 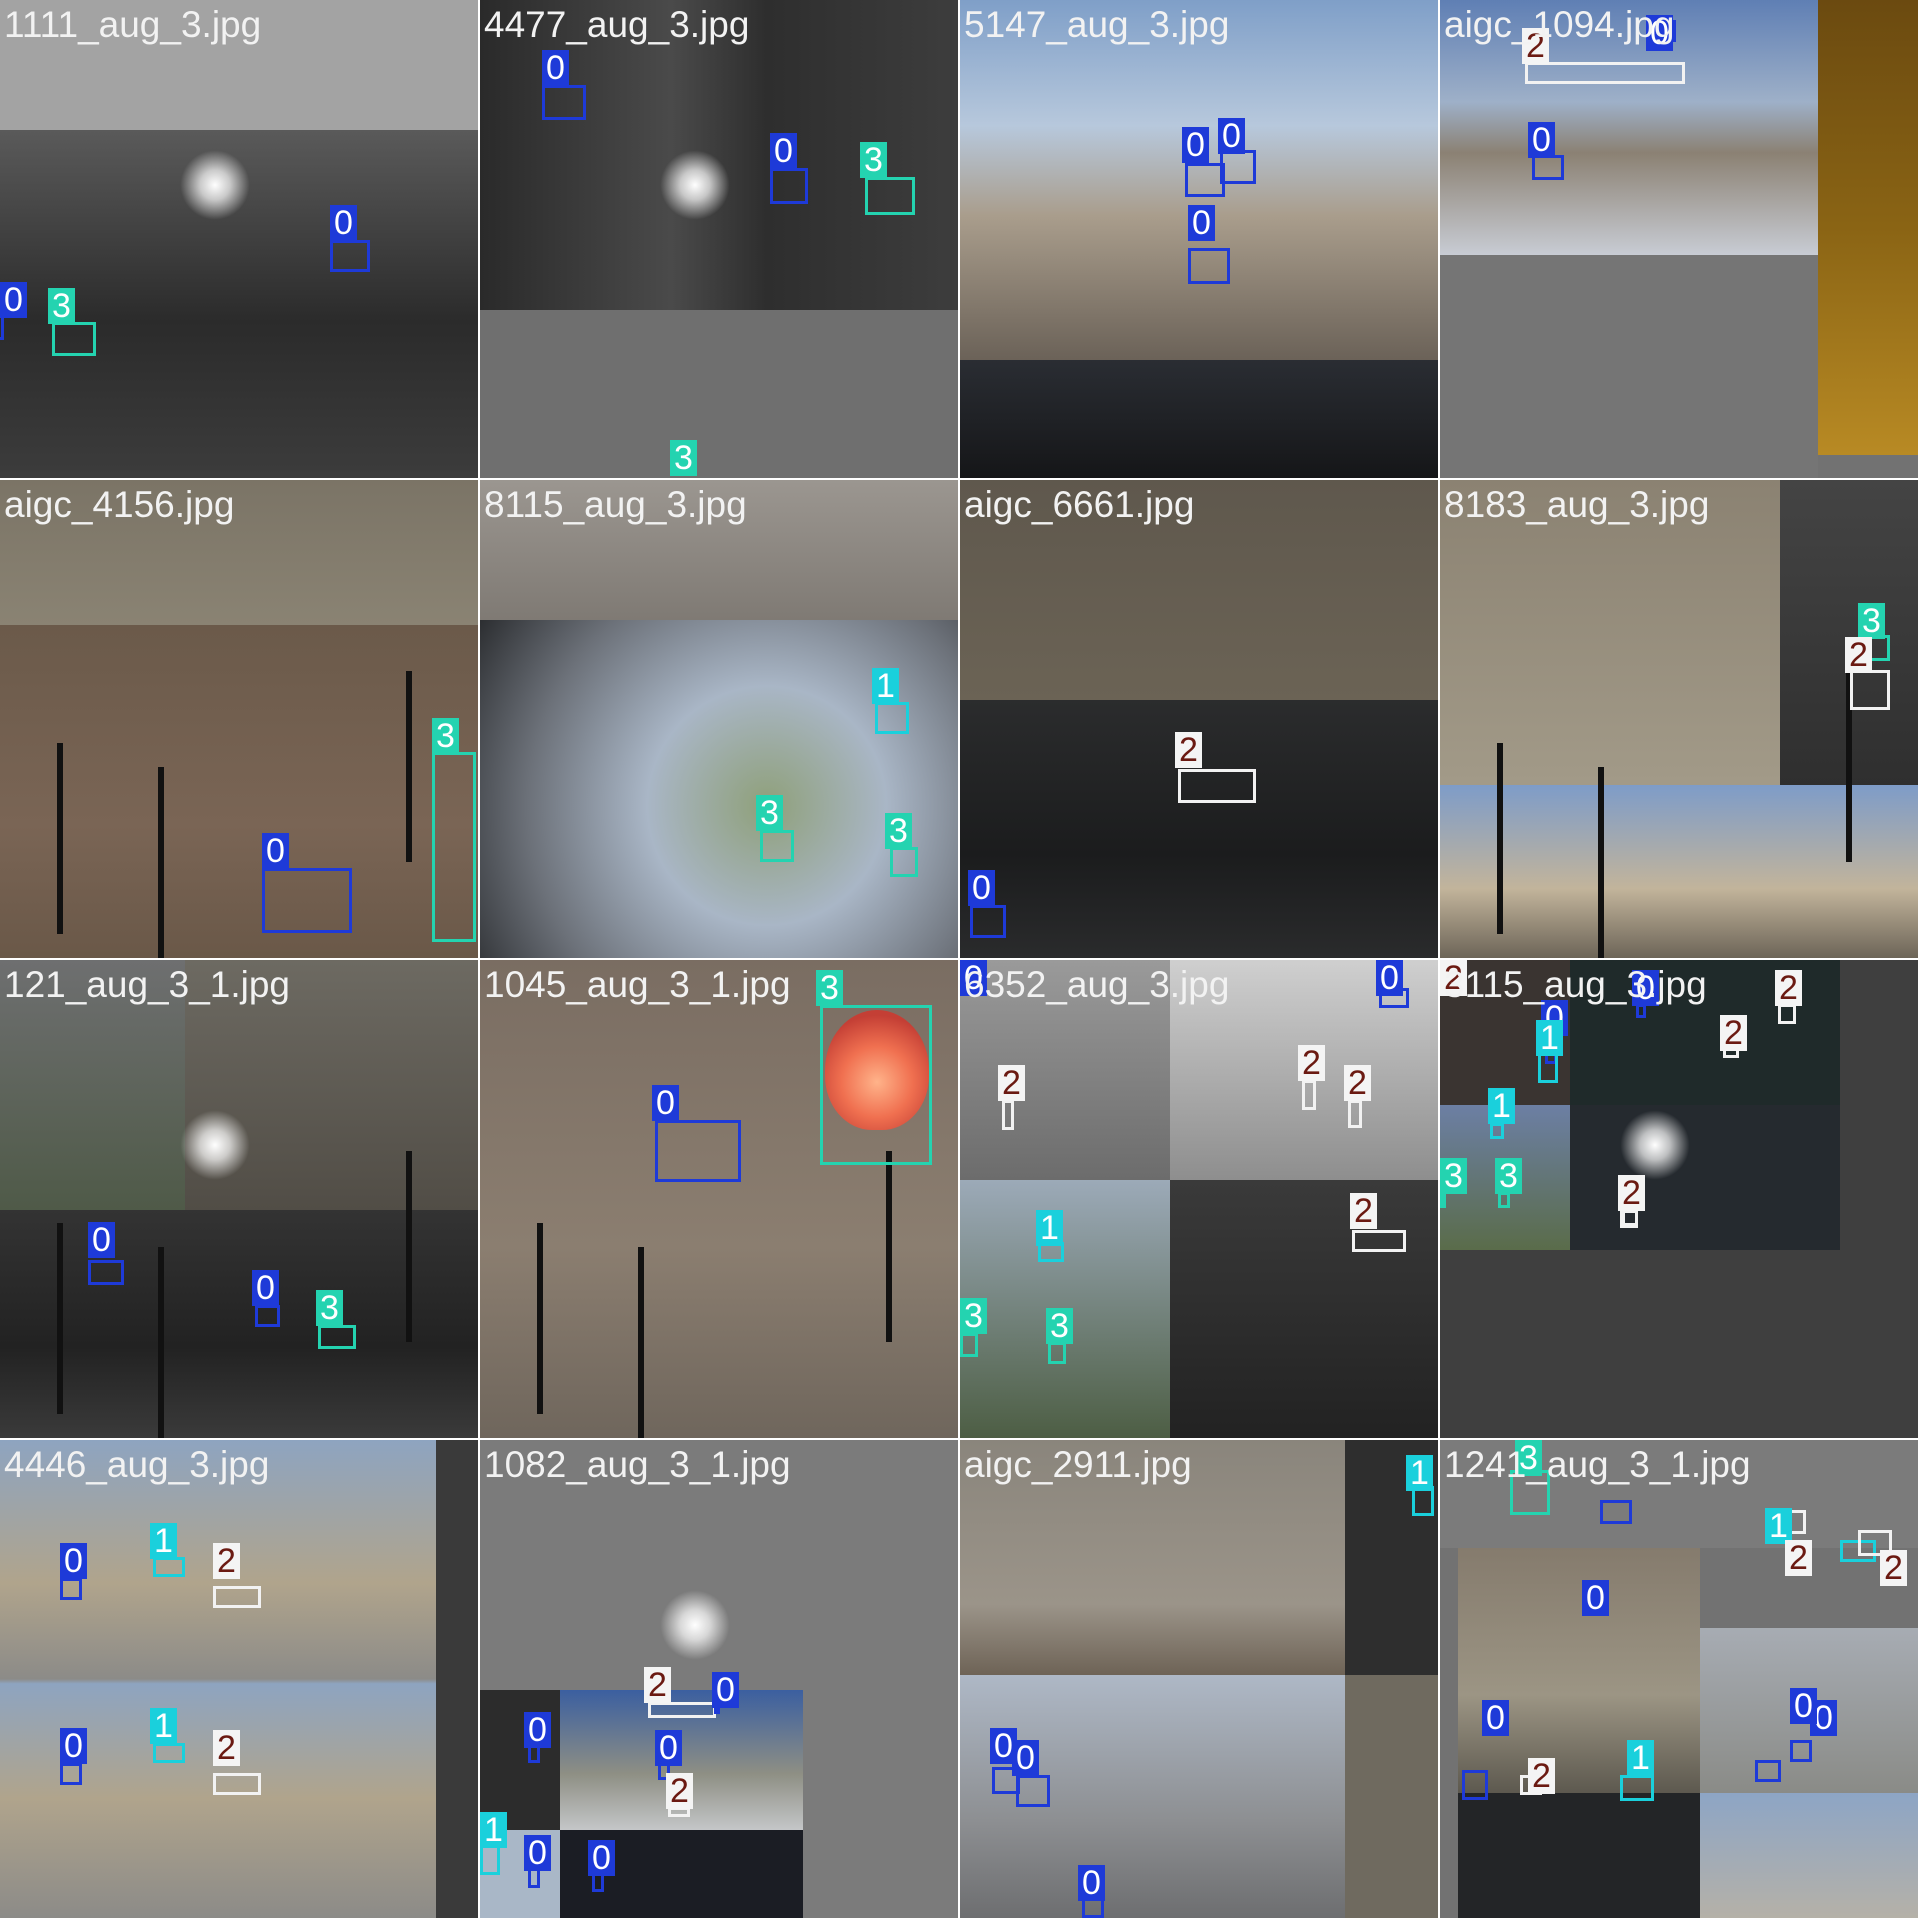 I want to click on mosaic-tile: 4477_aug_3.jpg 0 0 3 3, so click(x=719, y=239).